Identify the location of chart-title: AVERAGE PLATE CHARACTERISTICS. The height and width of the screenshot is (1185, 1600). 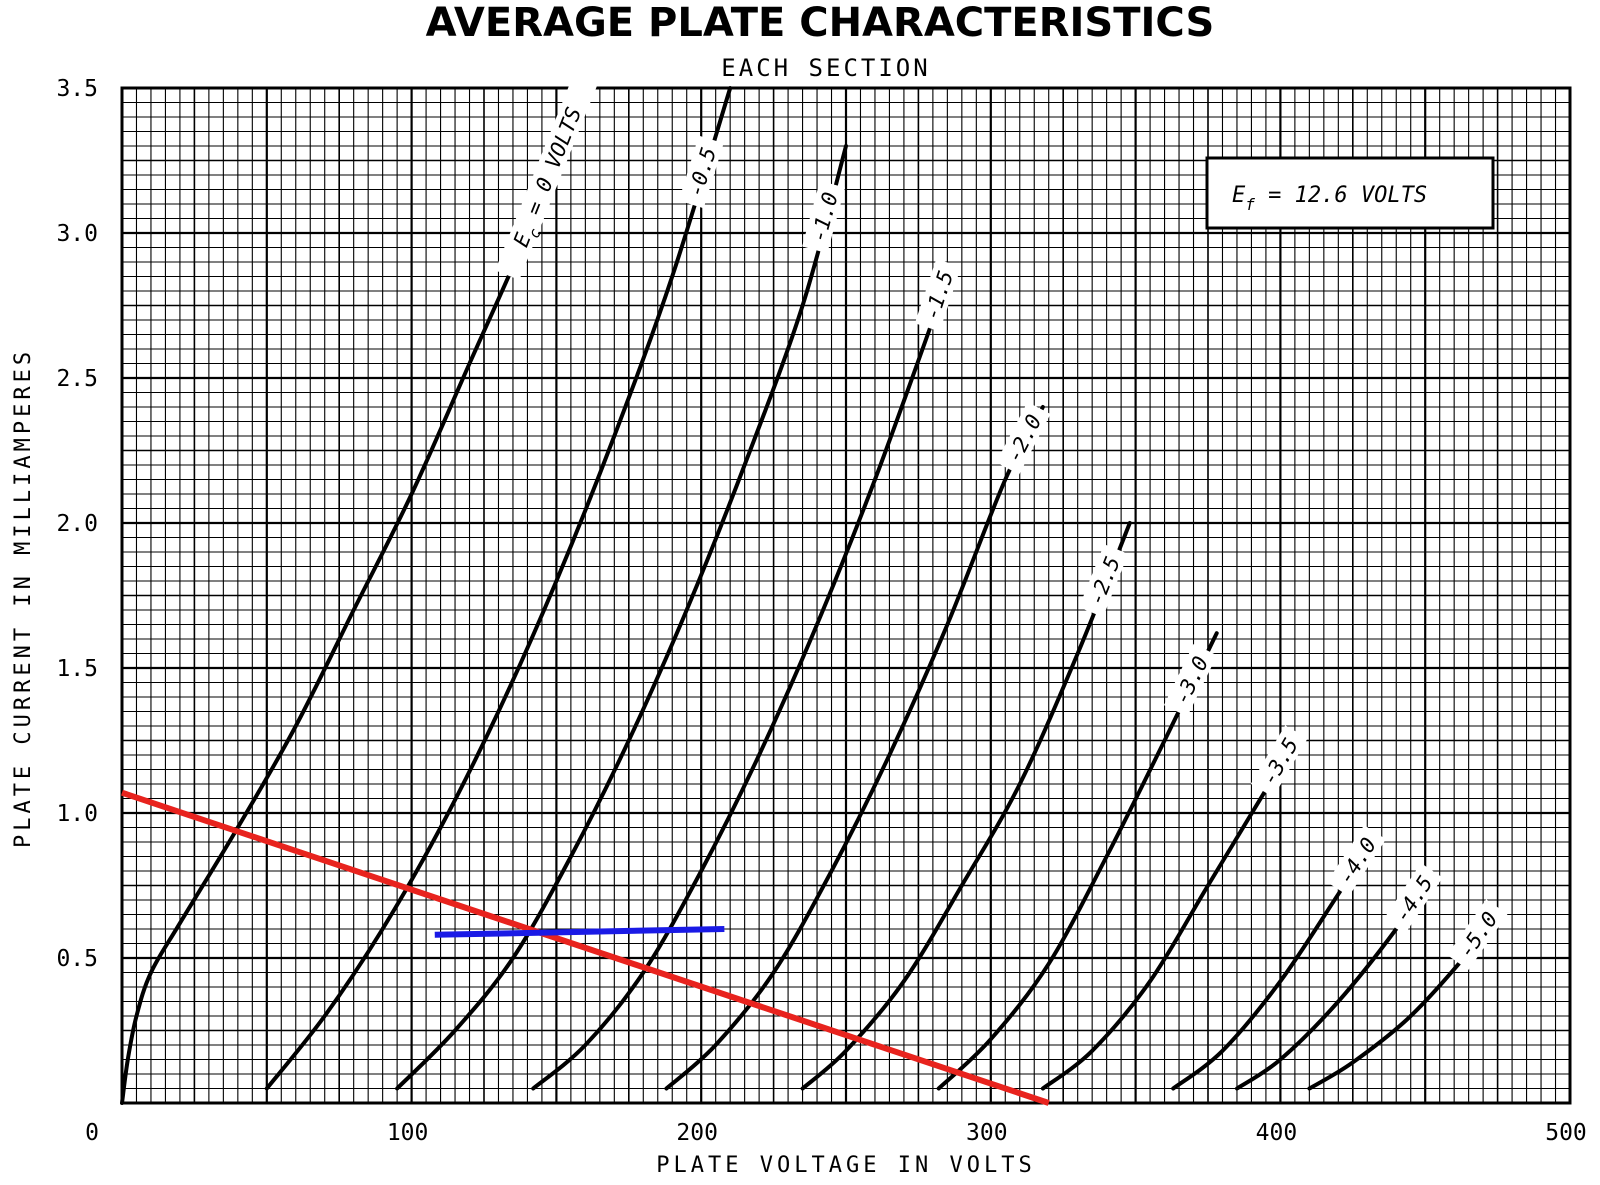
(820, 23).